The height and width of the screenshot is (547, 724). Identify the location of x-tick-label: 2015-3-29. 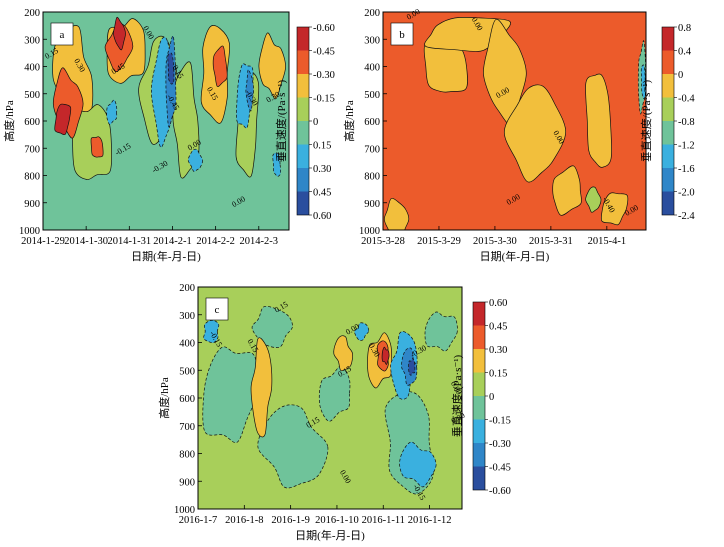
(439, 241).